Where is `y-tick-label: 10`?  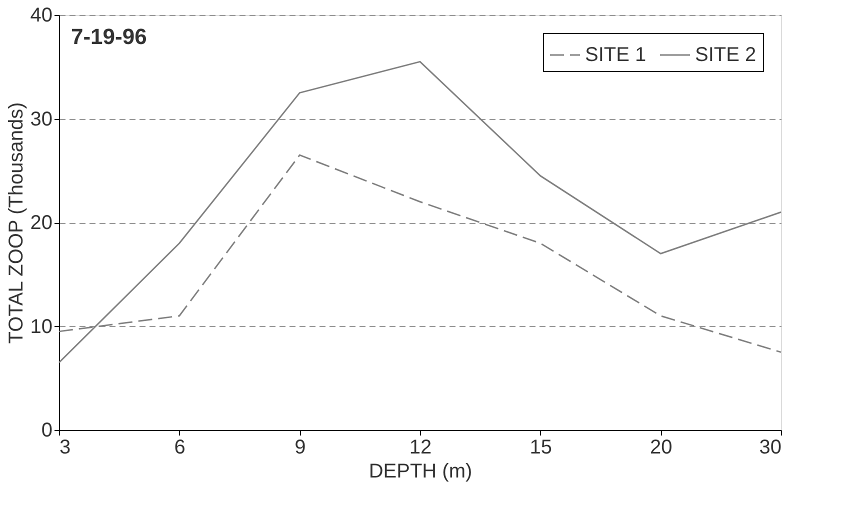 y-tick-label: 10 is located at coordinates (41, 327).